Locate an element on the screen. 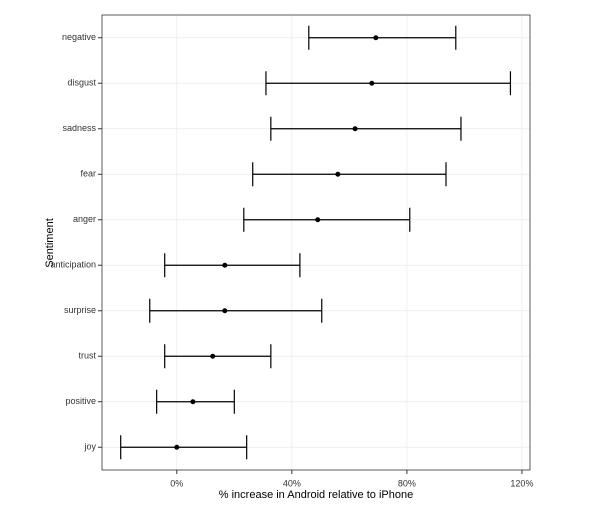  x-axis-title: % increase in Android relative to iPhone is located at coordinates (316, 495).